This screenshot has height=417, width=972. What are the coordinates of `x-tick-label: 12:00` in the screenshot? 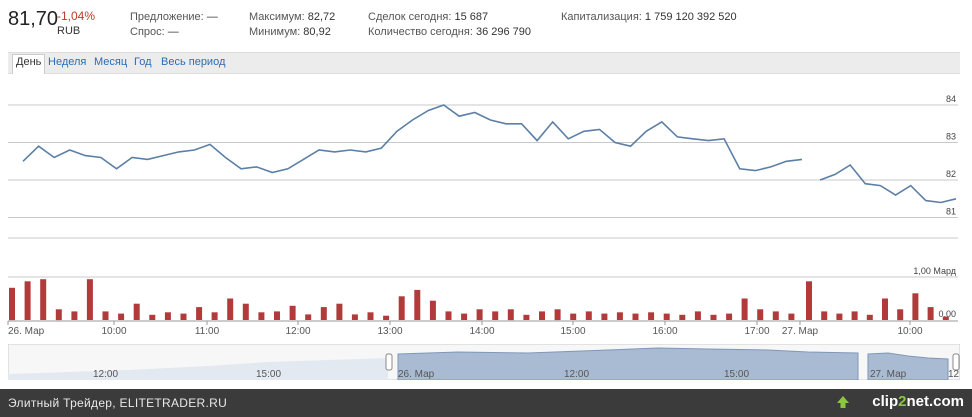 It's located at (297, 331).